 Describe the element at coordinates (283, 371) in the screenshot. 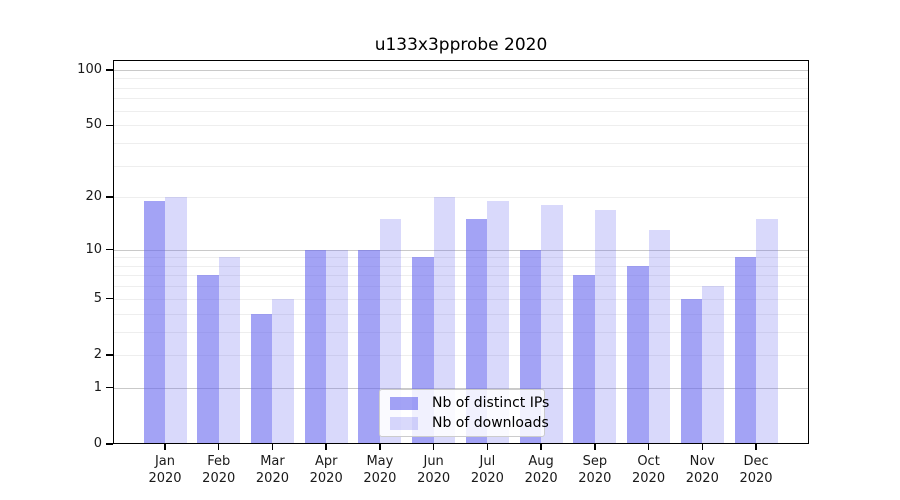

I see `bar-downloads-mar` at that location.